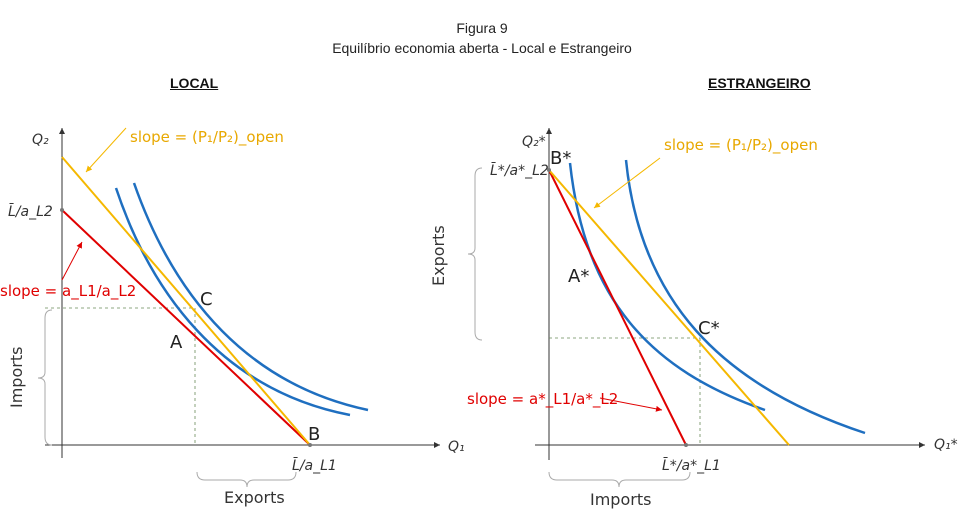 Image resolution: width=964 pixels, height=512 pixels. Describe the element at coordinates (686, 445) in the screenshot. I see `foreign-x-intercept-dot` at that location.